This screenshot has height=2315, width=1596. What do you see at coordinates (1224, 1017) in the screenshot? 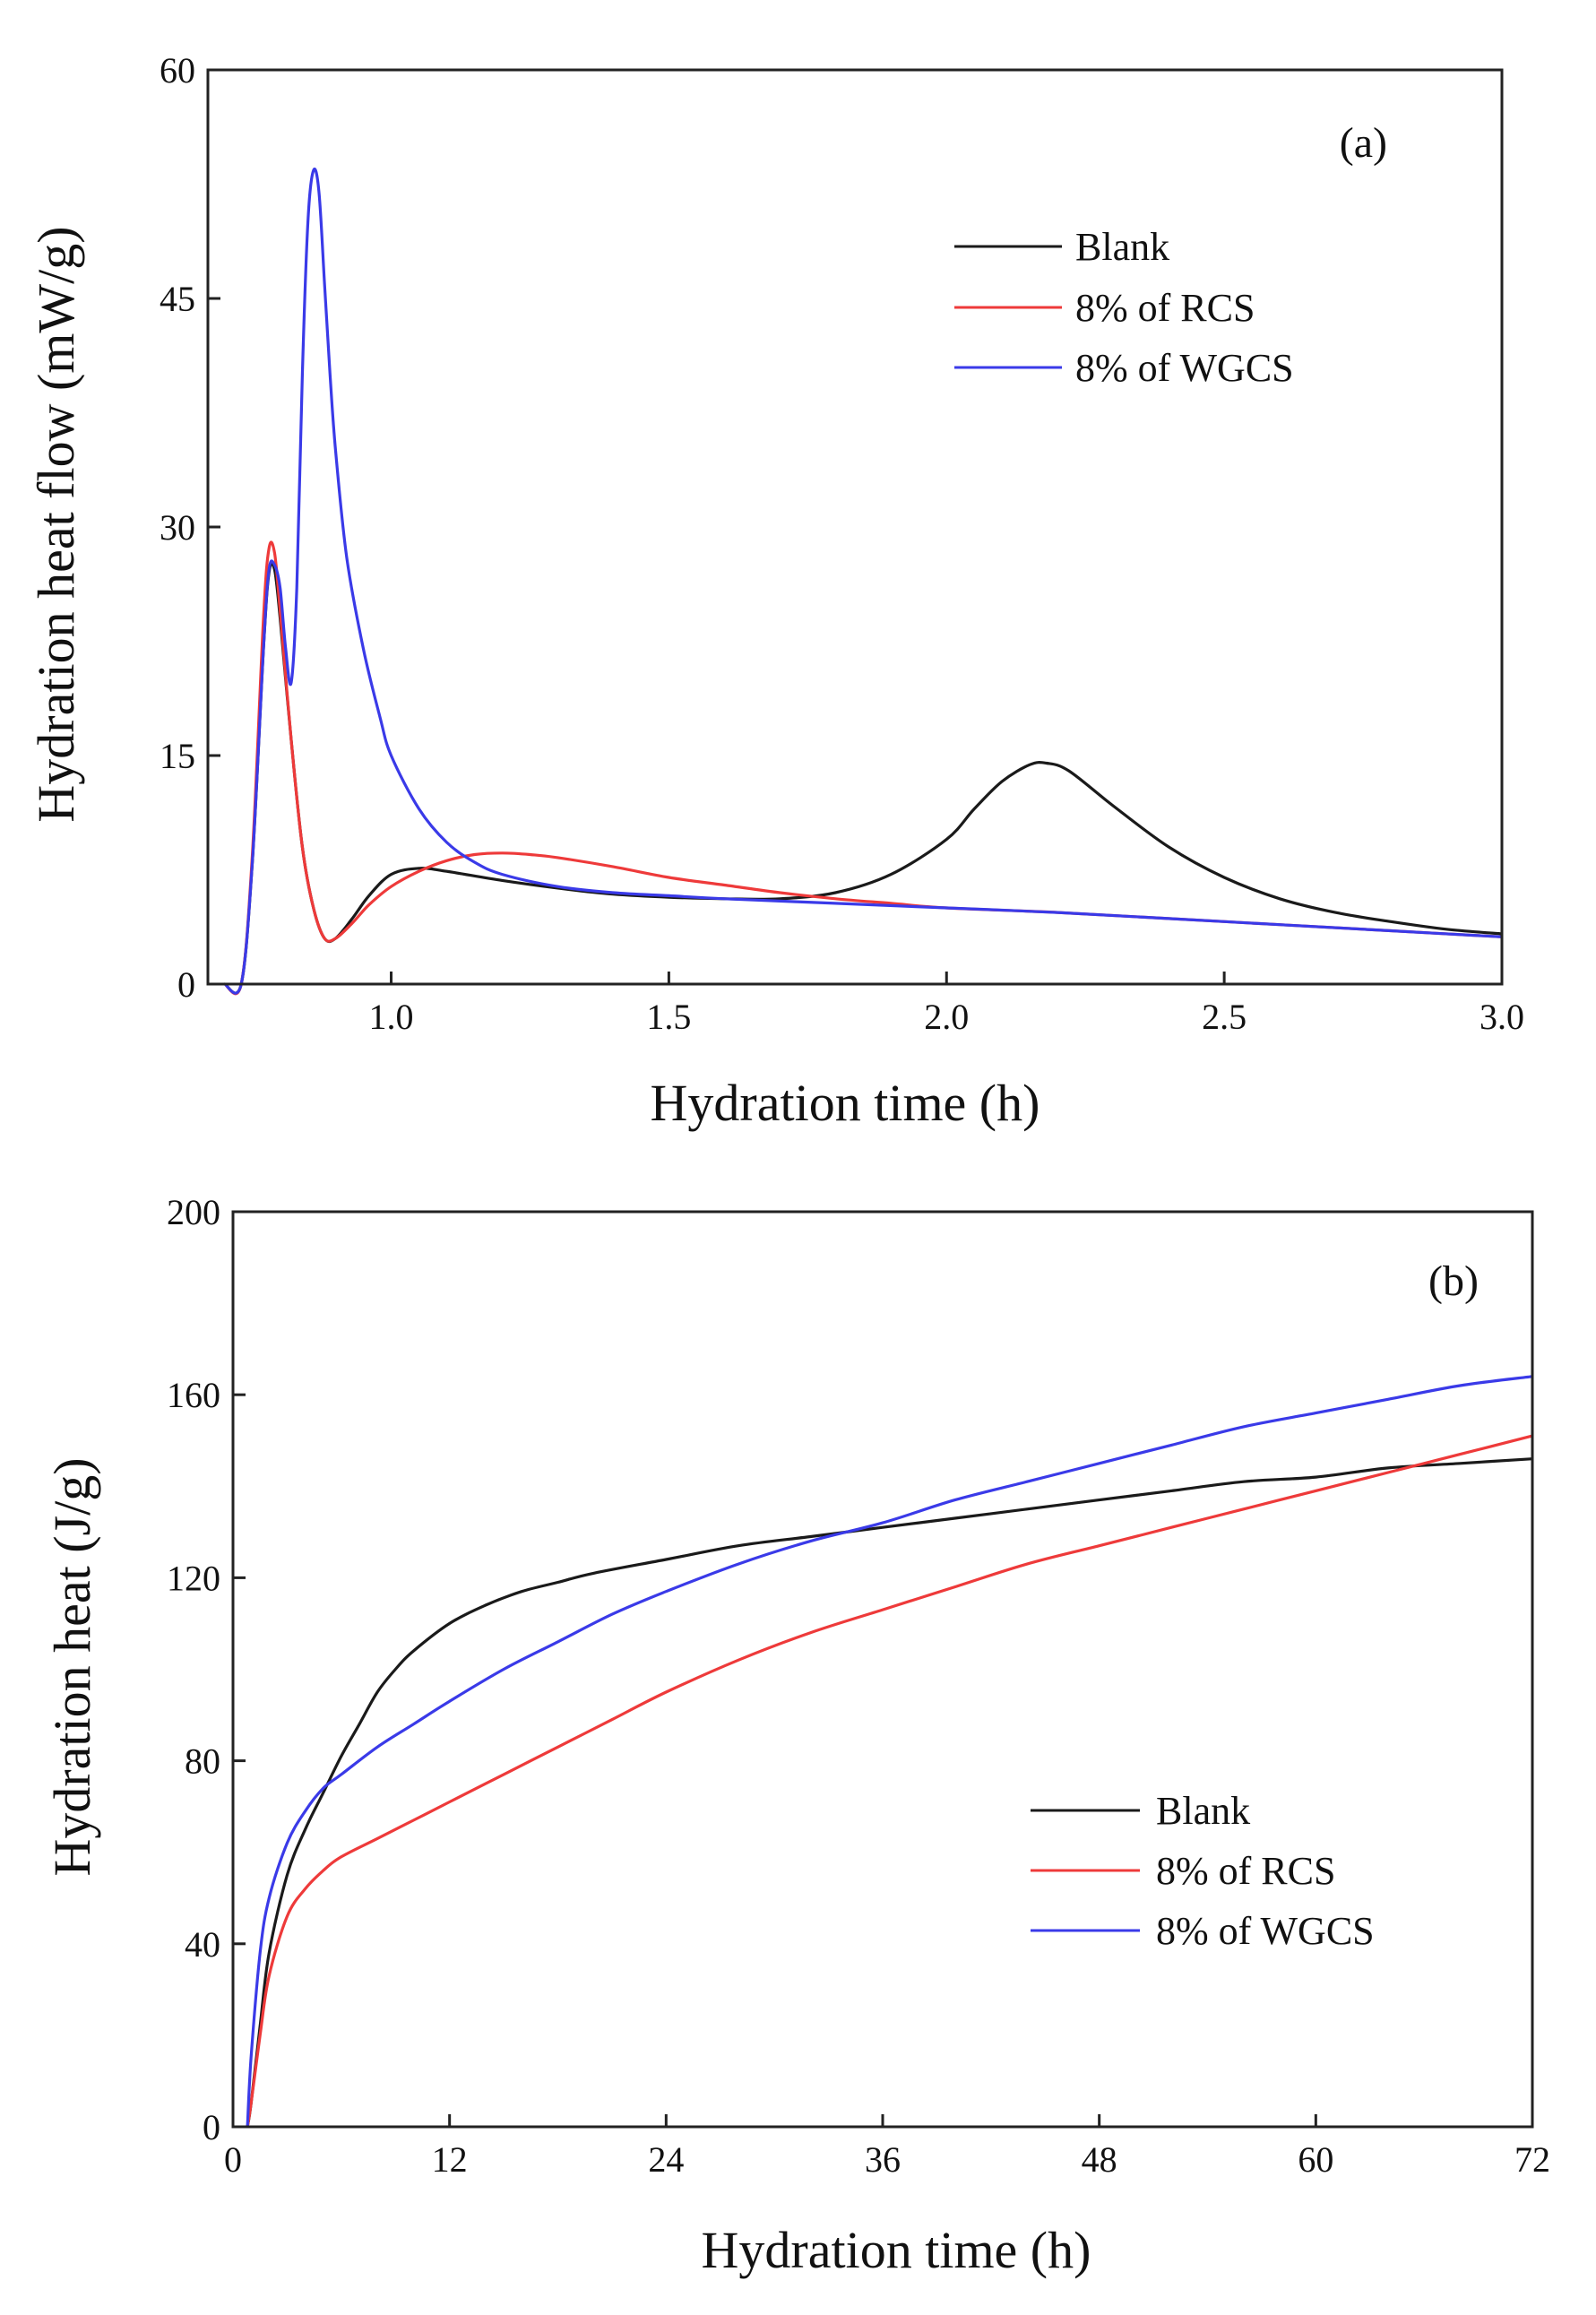
I see `panel-a-x-tick-label: 2.5` at bounding box center [1224, 1017].